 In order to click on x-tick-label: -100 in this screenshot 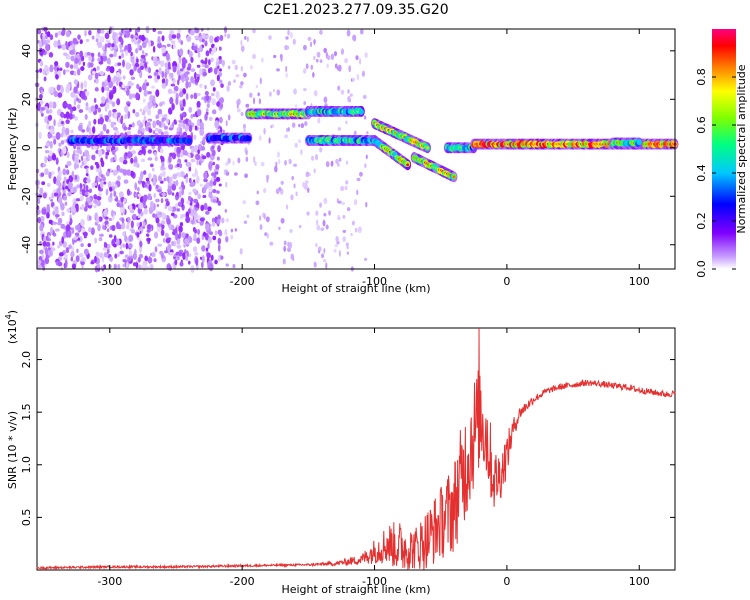, I will do `click(374, 281)`.